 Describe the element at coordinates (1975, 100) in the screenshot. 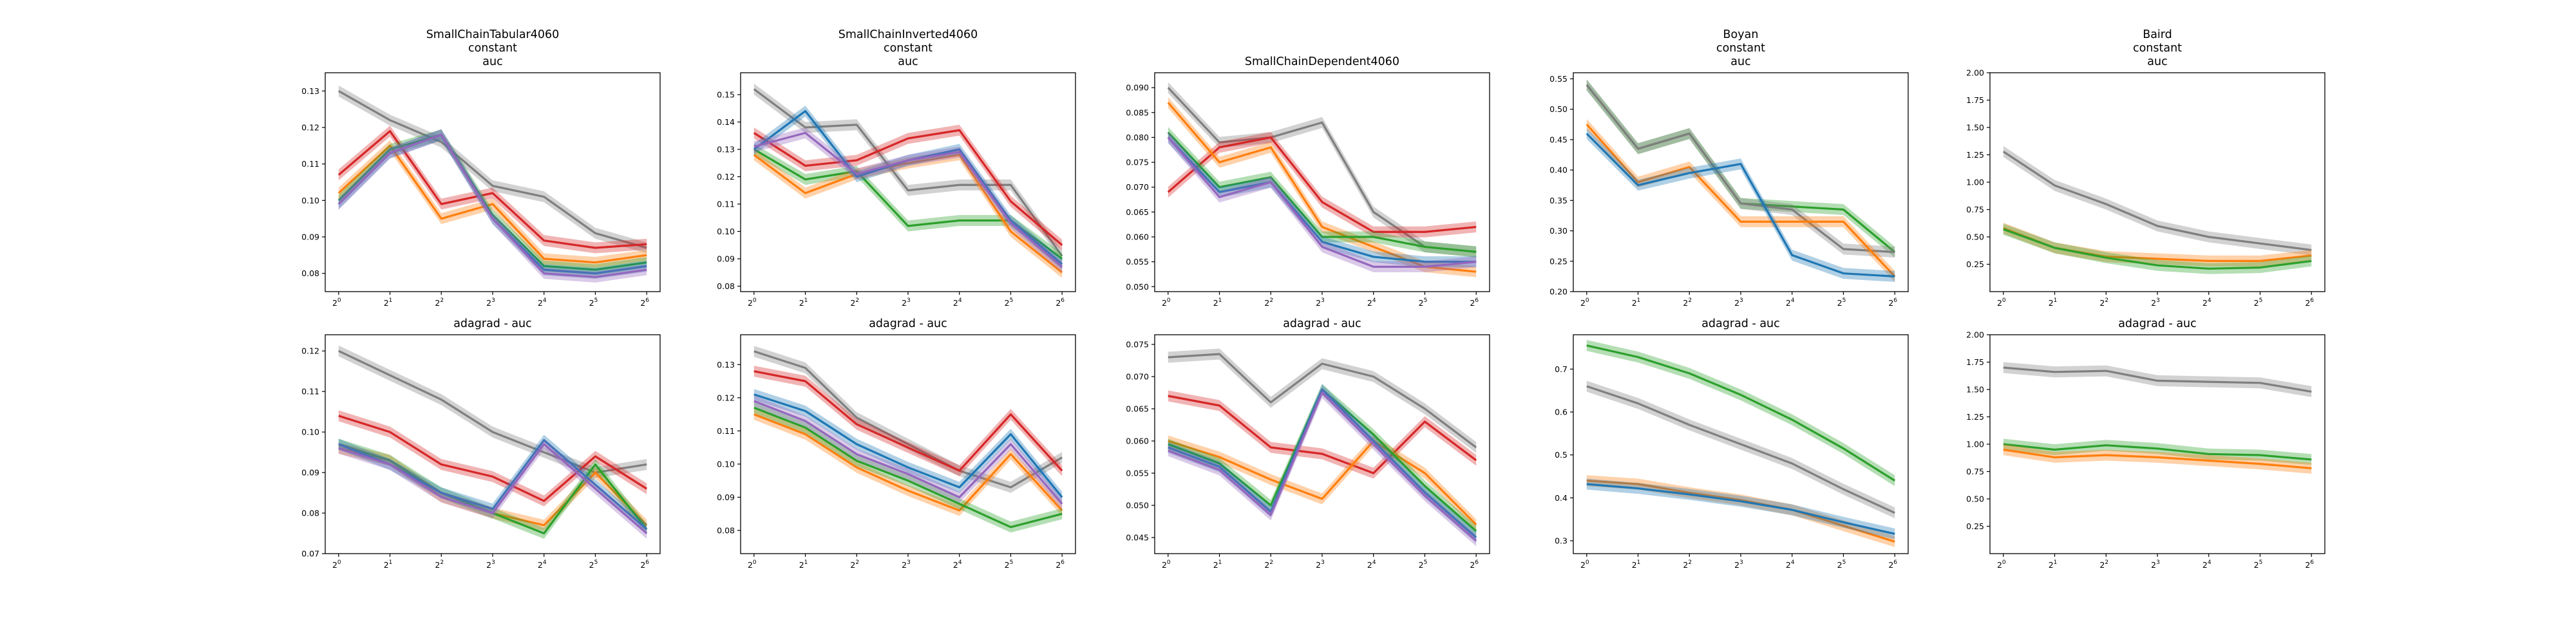

I see `y-tick-label: 1.75` at that location.